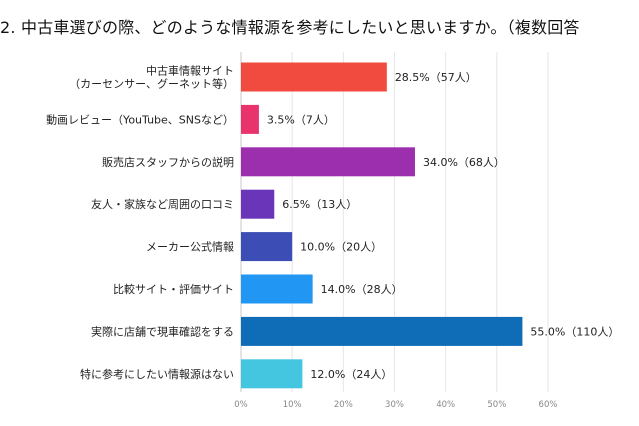  Describe the element at coordinates (445, 405) in the screenshot. I see `x-tick-label: 40%` at that location.